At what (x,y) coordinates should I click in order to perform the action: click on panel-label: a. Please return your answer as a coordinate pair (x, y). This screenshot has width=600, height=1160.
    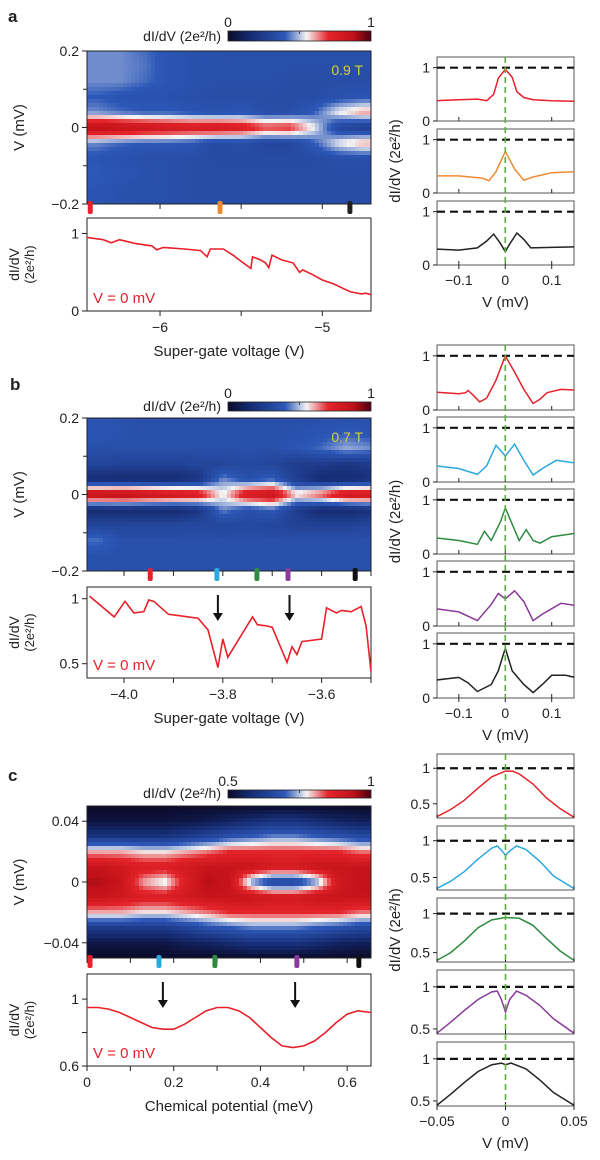
    Looking at the image, I should click on (13, 16).